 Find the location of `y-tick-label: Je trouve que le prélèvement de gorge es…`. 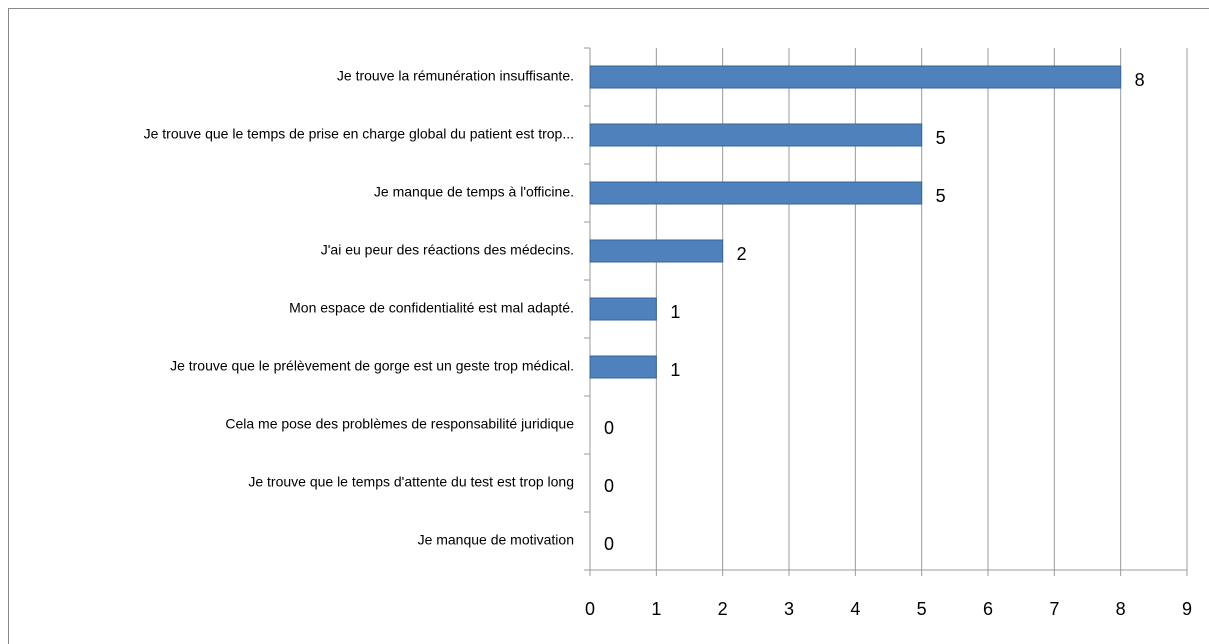

y-tick-label: Je trouve que le prélèvement de gorge es… is located at coordinates (372, 366).